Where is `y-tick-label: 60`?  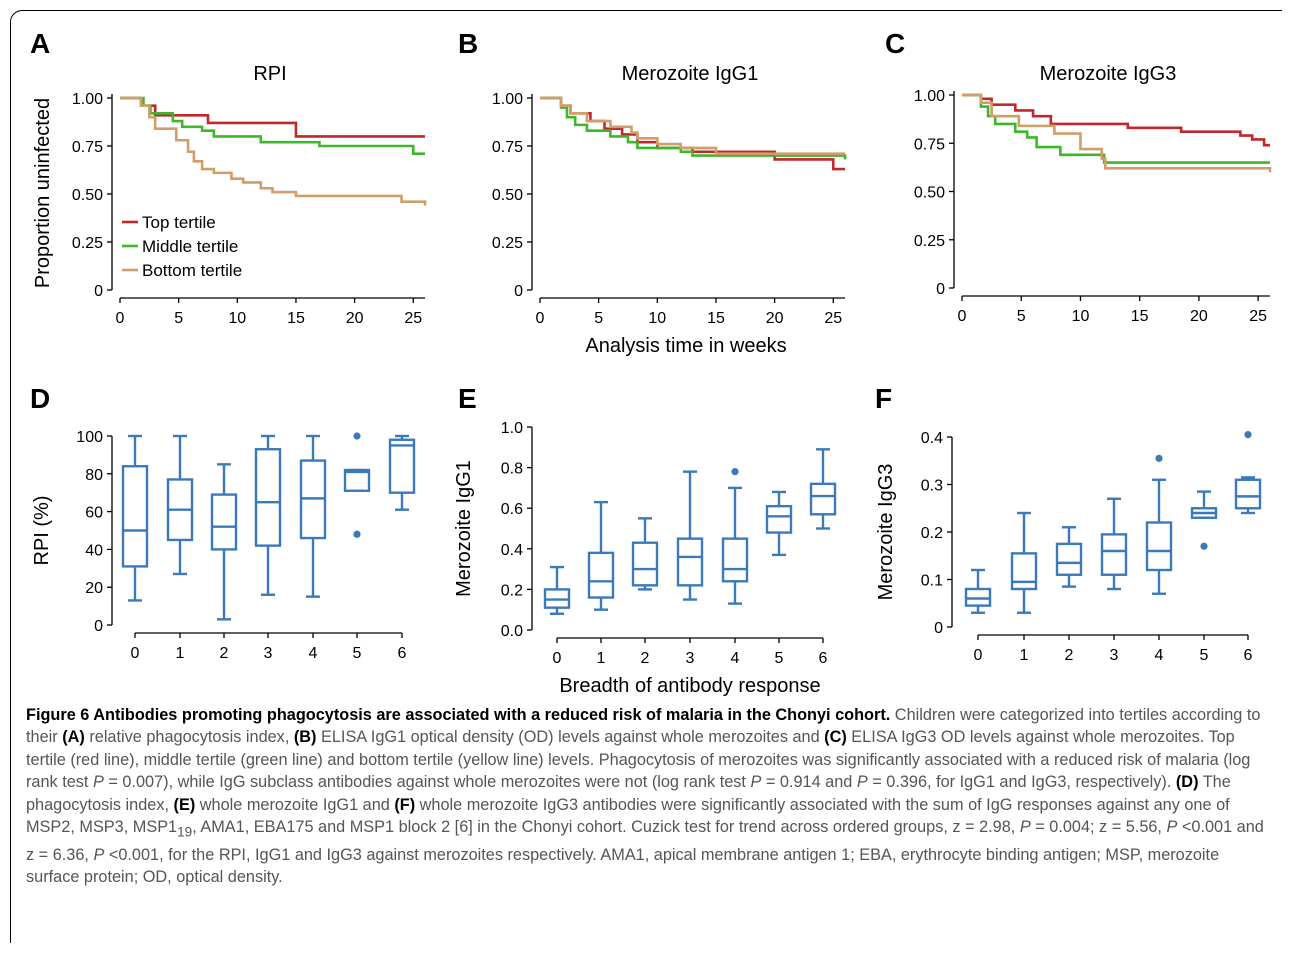 y-tick-label: 60 is located at coordinates (94, 513).